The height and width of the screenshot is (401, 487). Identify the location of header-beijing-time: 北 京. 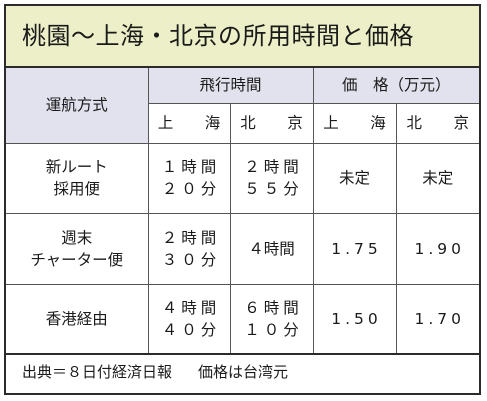
(271, 123).